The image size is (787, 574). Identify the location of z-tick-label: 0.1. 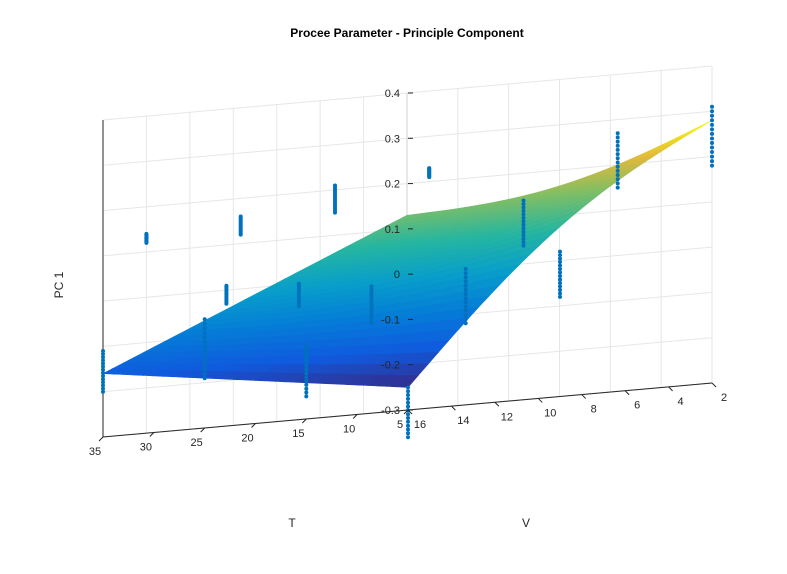
(392, 230).